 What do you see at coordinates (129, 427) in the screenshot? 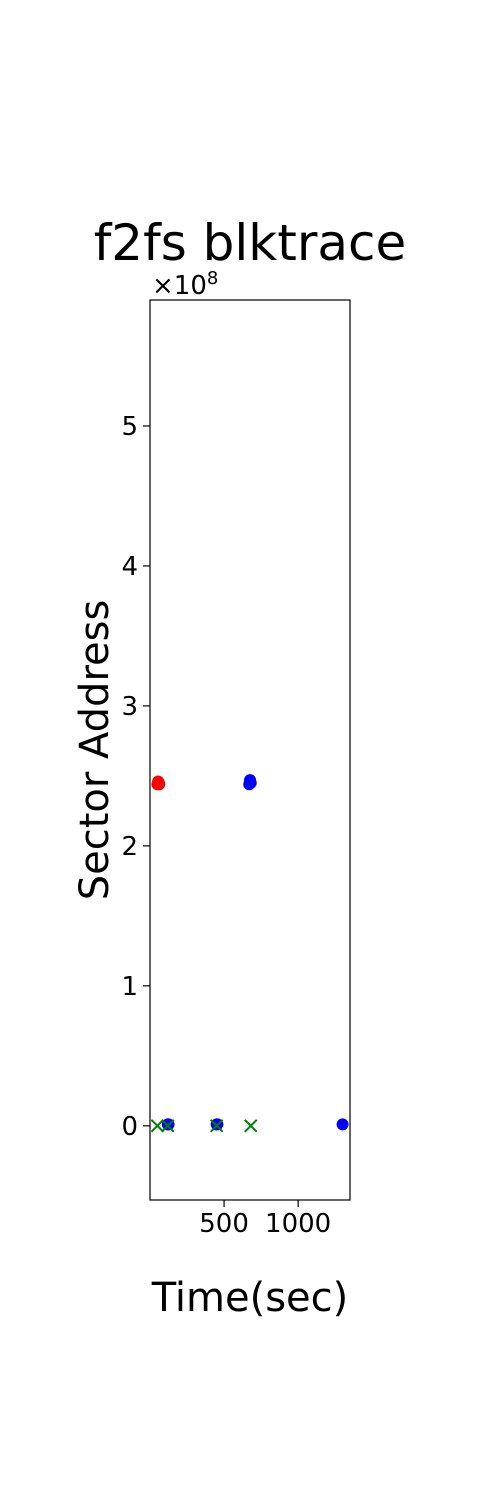
I see `y-tick-label: 5` at bounding box center [129, 427].